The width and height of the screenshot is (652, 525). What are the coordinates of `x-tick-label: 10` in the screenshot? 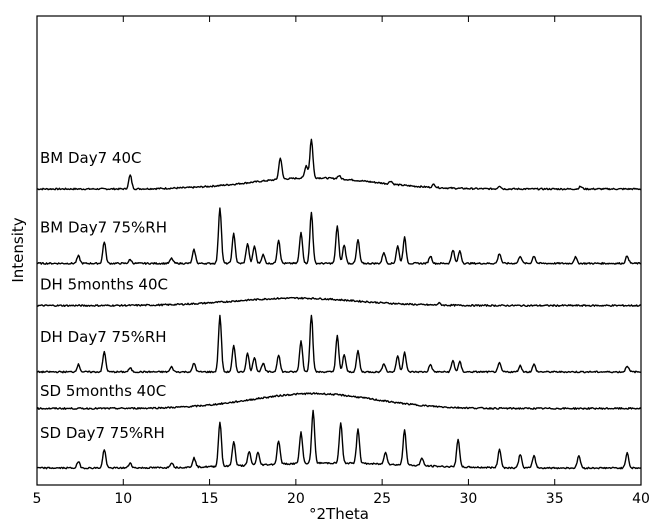 It's located at (123, 499).